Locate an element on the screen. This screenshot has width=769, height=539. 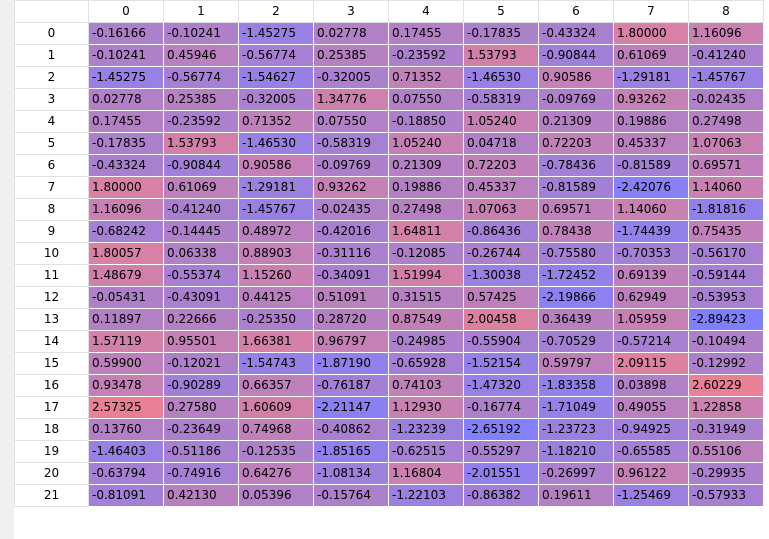
table-cell: 0.57425 is located at coordinates (501, 297).